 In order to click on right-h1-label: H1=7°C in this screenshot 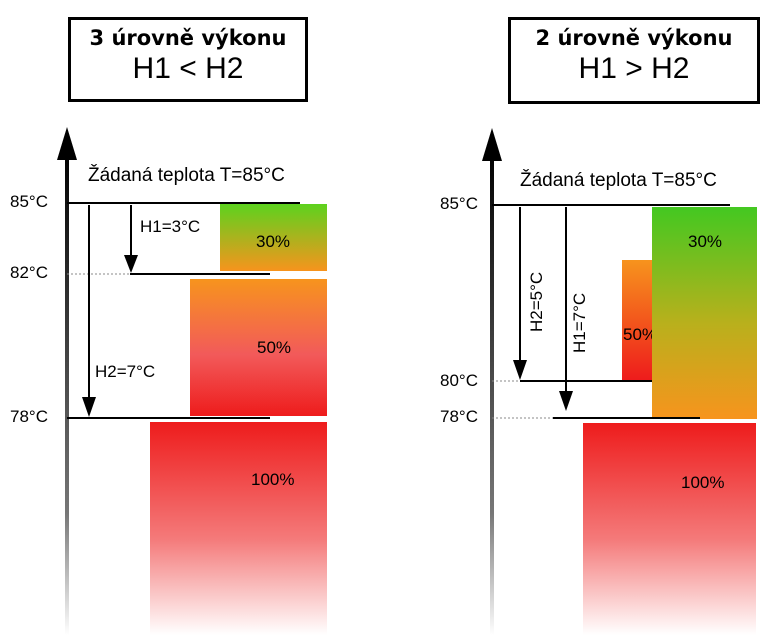, I will do `click(579, 322)`.